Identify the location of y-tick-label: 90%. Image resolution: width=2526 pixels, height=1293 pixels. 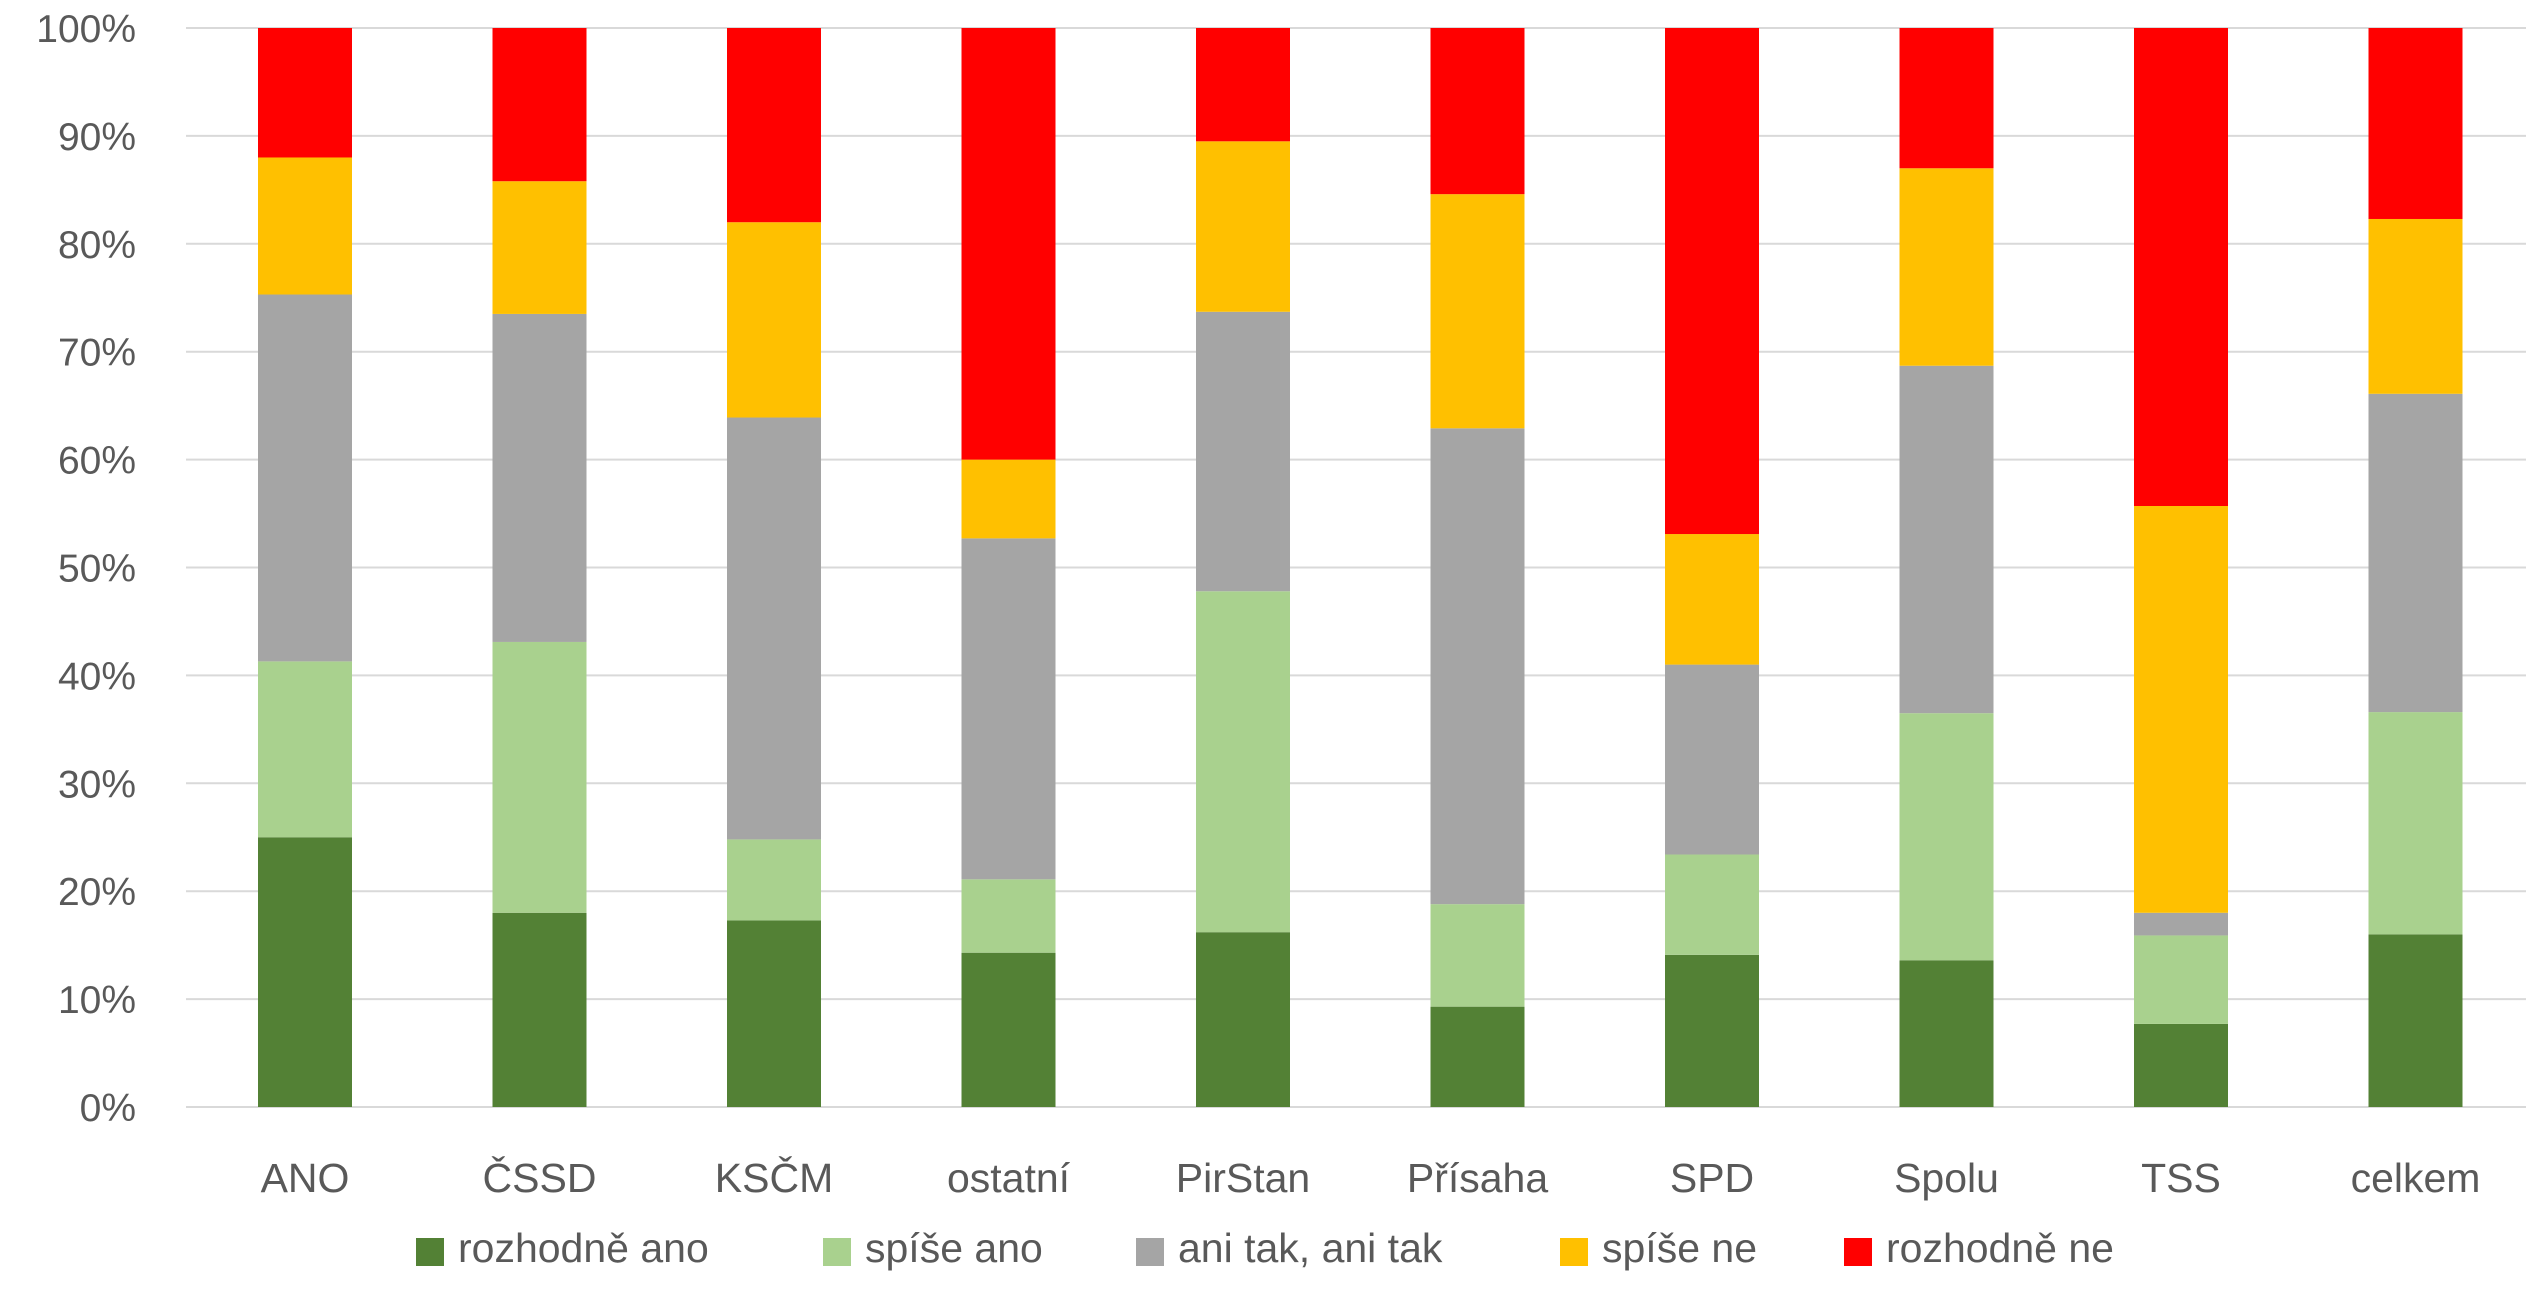
(97, 137).